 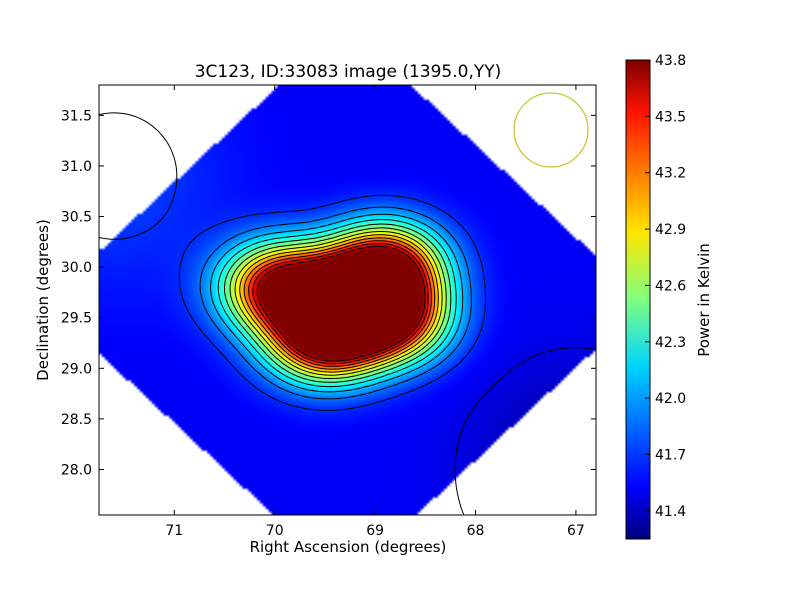 I want to click on x-tick-label: 71, so click(x=174, y=531).